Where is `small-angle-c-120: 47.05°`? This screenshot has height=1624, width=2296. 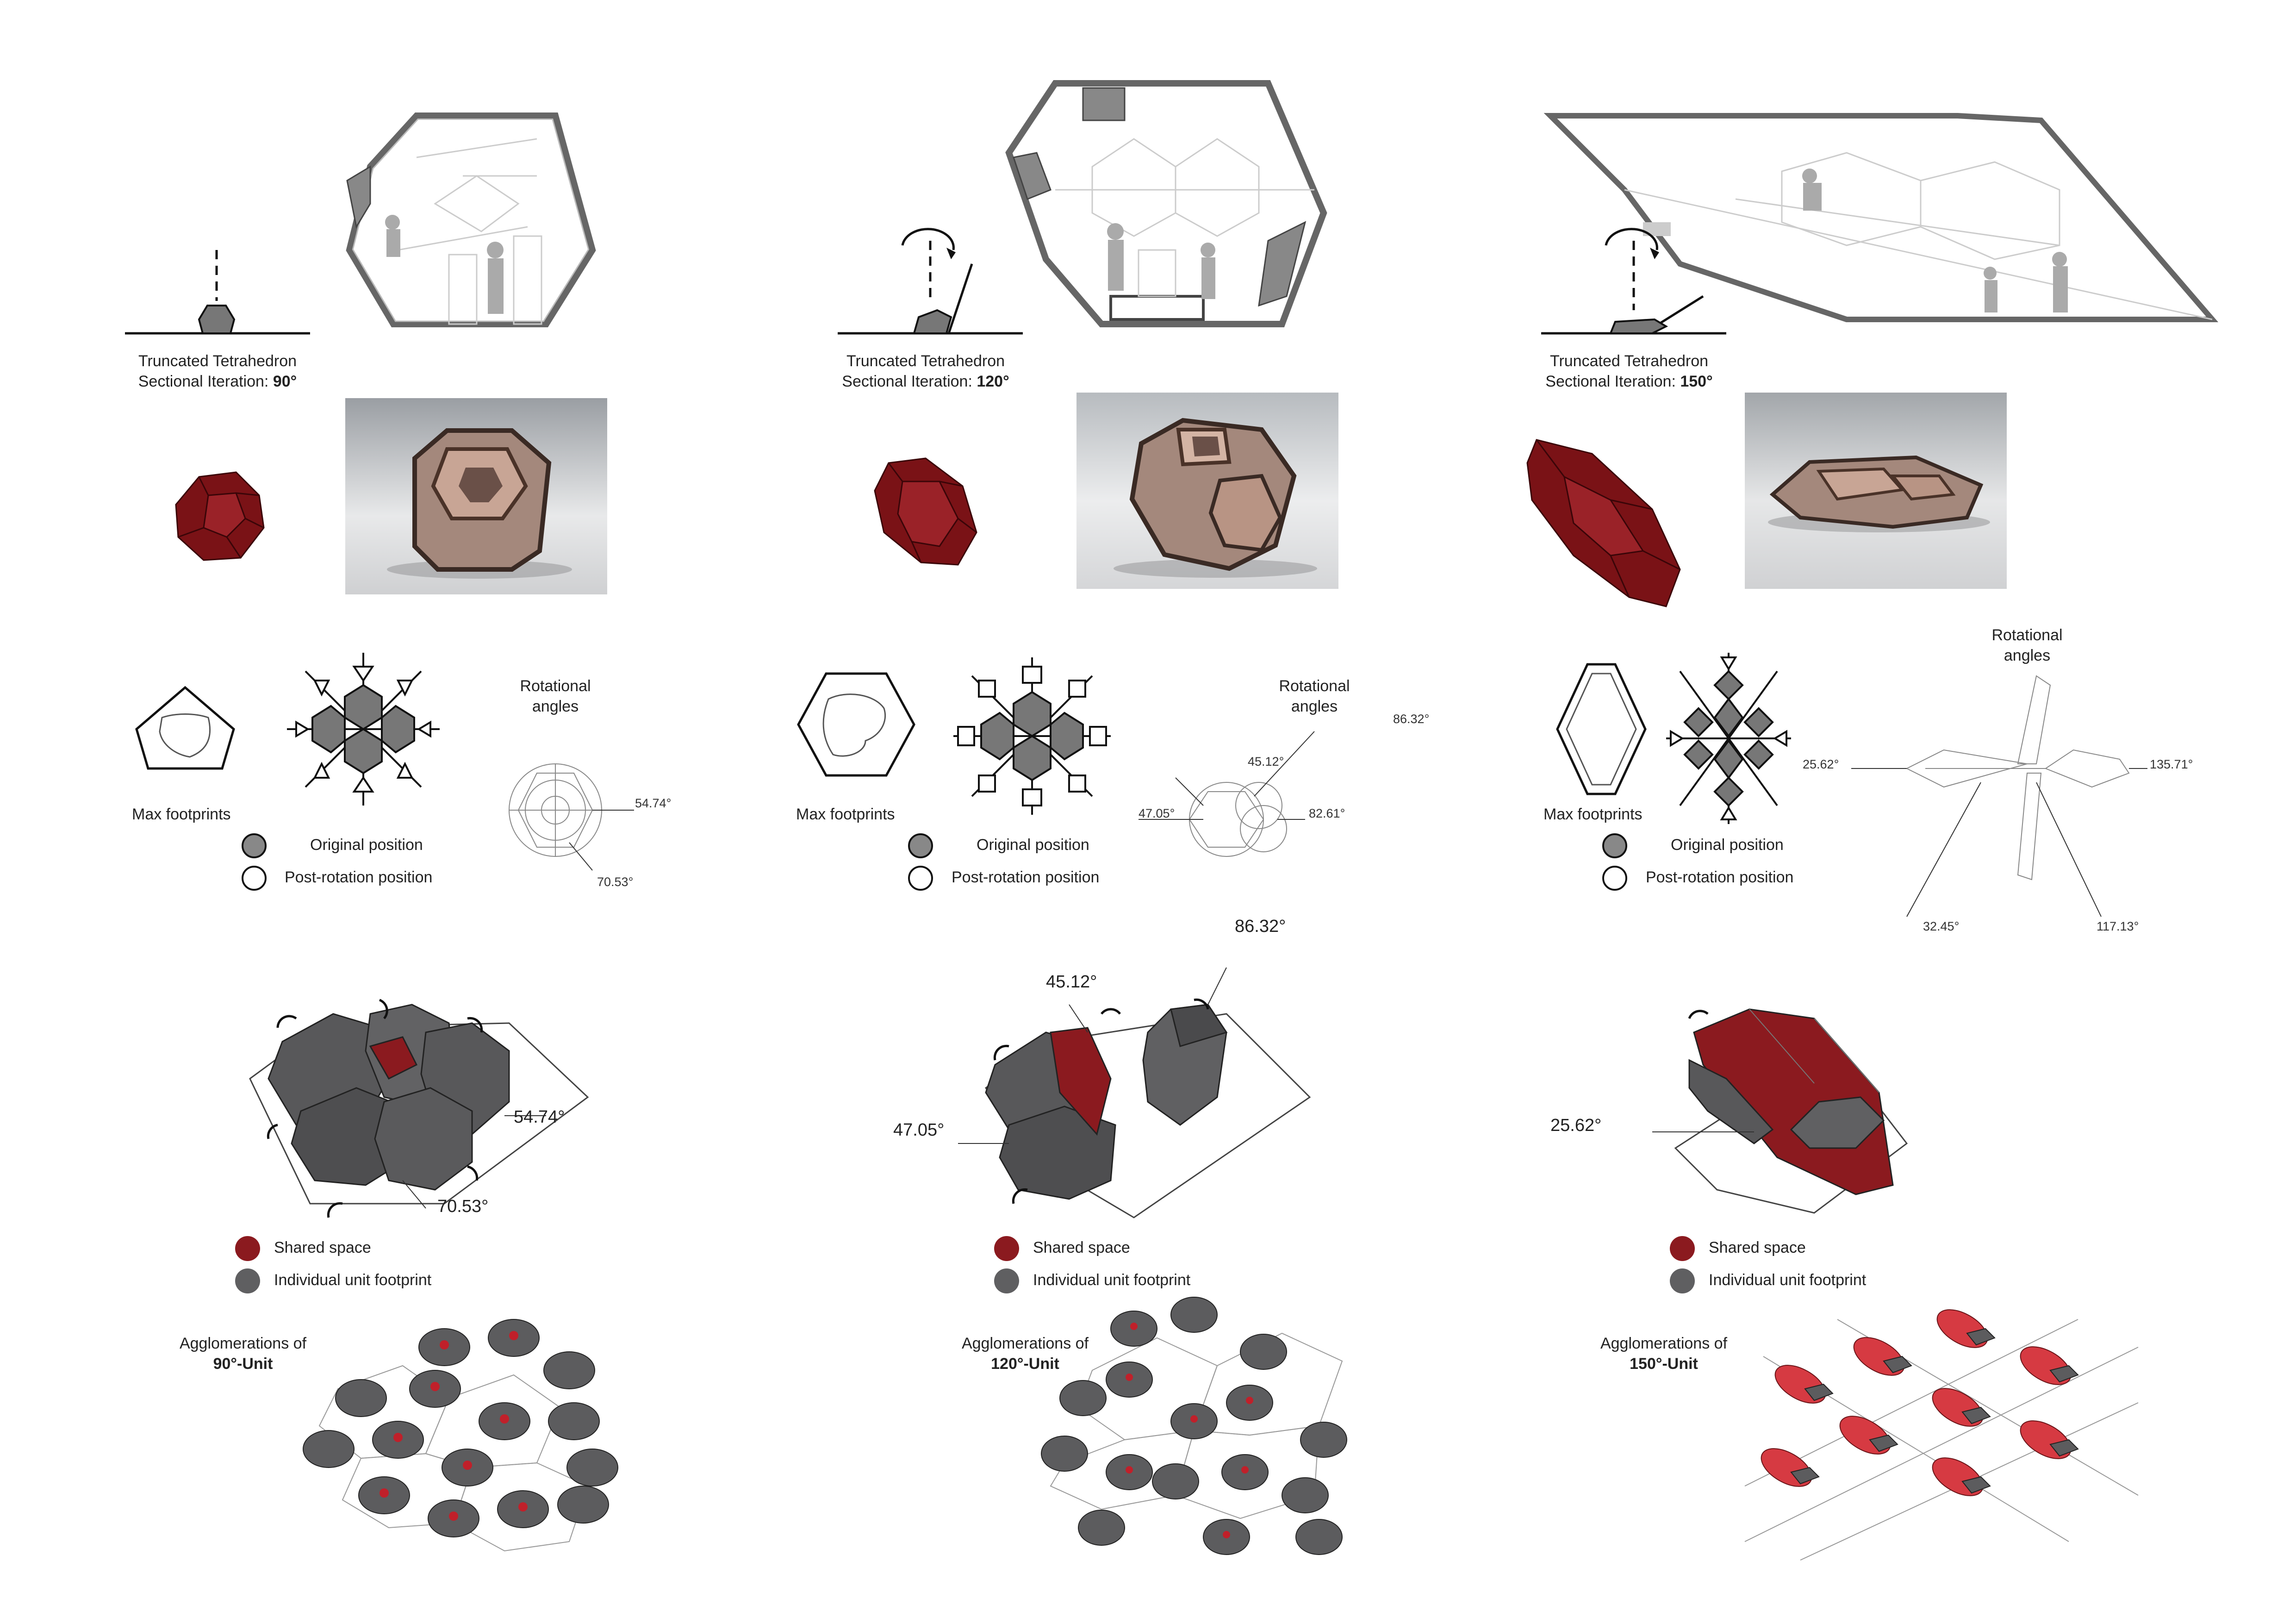 small-angle-c-120: 47.05° is located at coordinates (1157, 813).